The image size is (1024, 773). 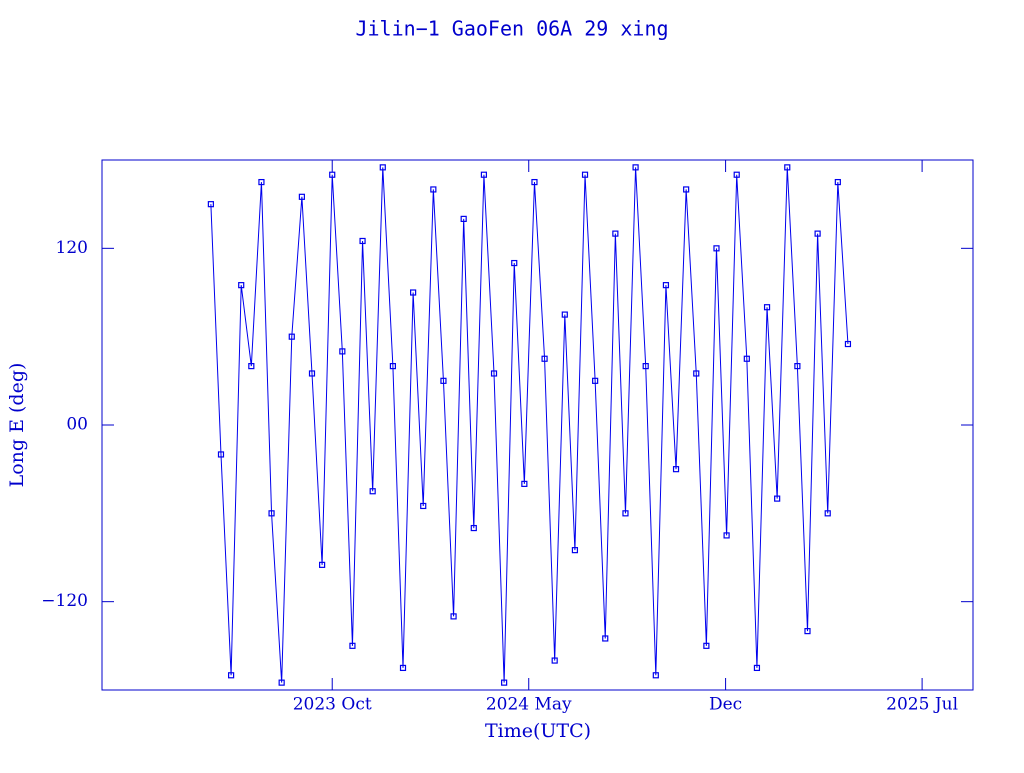 I want to click on y-axis-label: Long E (deg), so click(x=17, y=425).